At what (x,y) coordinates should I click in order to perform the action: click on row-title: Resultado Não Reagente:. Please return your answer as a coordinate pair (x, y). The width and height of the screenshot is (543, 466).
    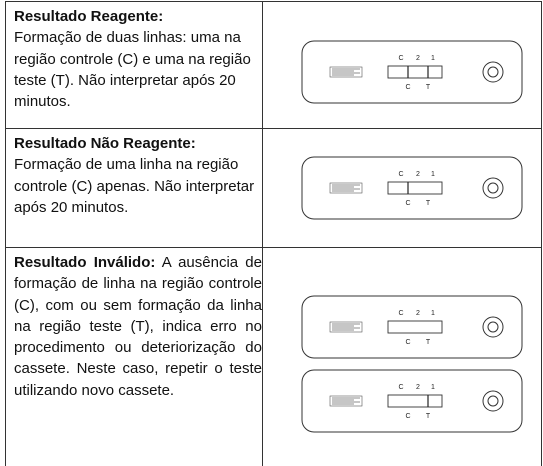
    Looking at the image, I should click on (105, 143).